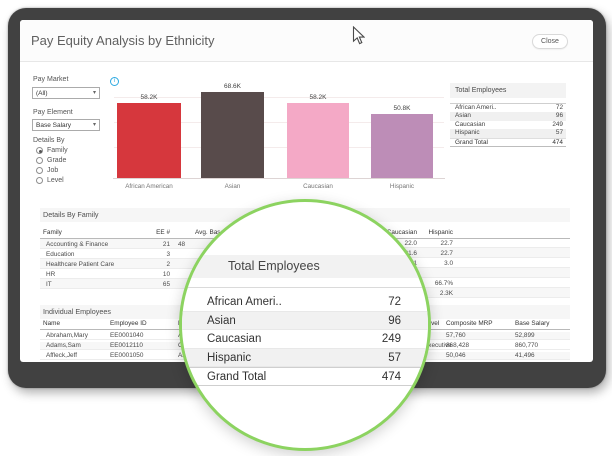  What do you see at coordinates (182, 244) in the screenshot?
I see `cell-avg: 48` at bounding box center [182, 244].